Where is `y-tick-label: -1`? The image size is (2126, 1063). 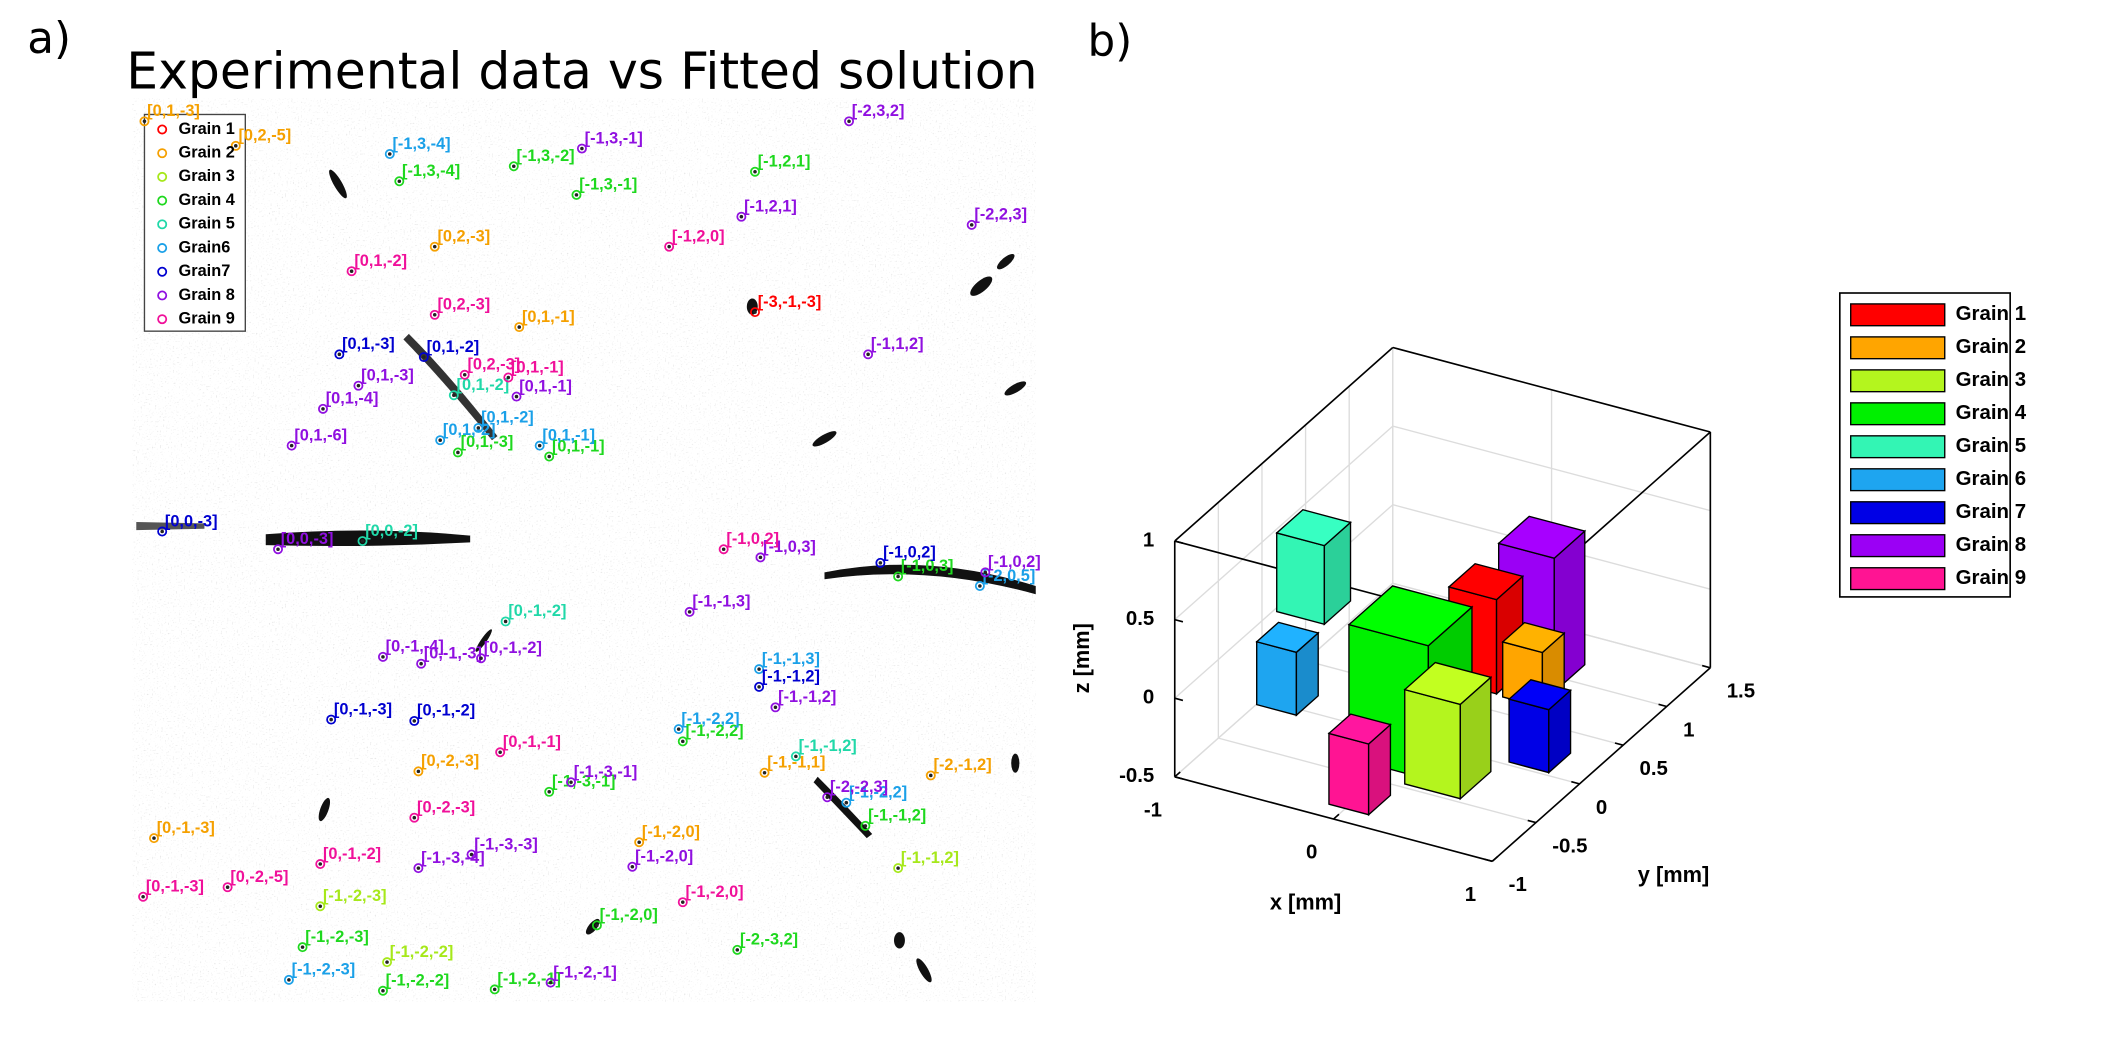 y-tick-label: -1 is located at coordinates (1518, 884).